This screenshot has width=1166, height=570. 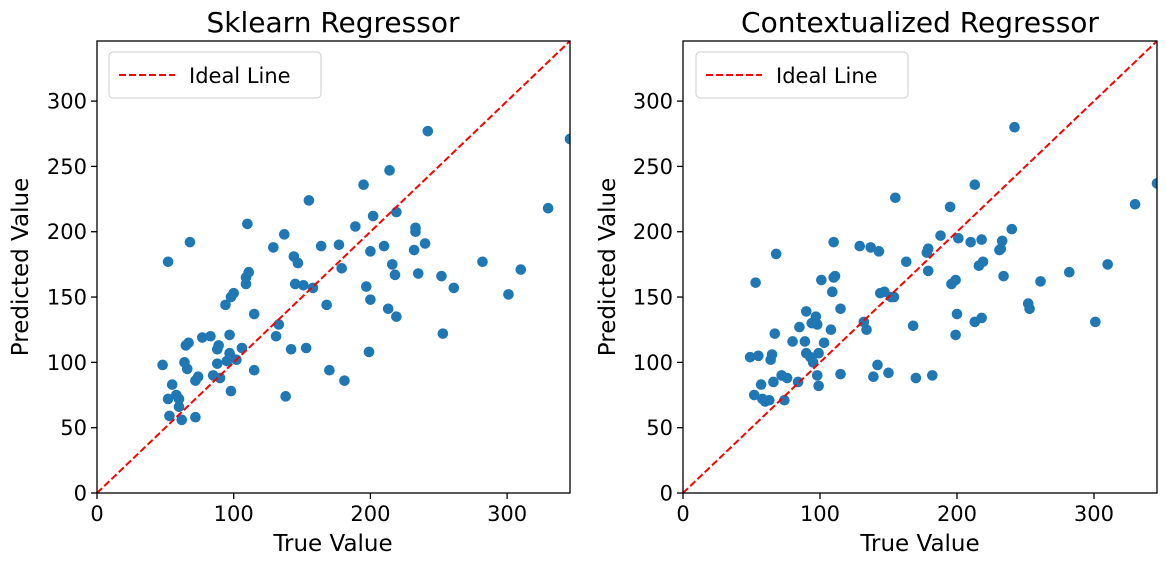 What do you see at coordinates (682, 514) in the screenshot?
I see `x-tick-label: 0` at bounding box center [682, 514].